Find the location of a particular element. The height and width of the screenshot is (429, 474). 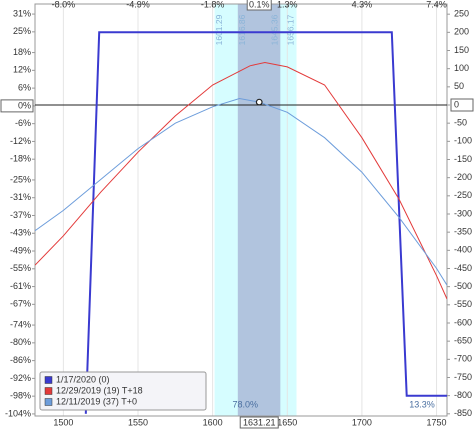

y-tick-label: -600 is located at coordinates (463, 322).